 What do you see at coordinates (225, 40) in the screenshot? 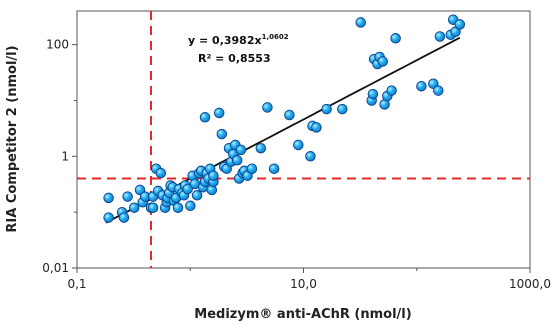
I see `equation-prefix: y = 0,3982x` at bounding box center [225, 40].